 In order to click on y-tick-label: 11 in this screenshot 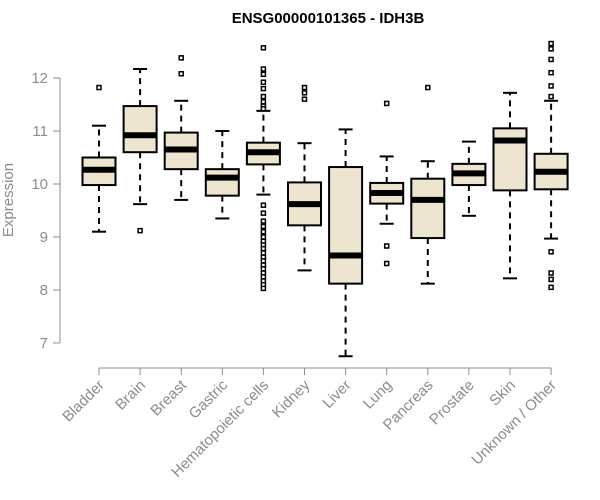, I will do `click(40, 131)`.